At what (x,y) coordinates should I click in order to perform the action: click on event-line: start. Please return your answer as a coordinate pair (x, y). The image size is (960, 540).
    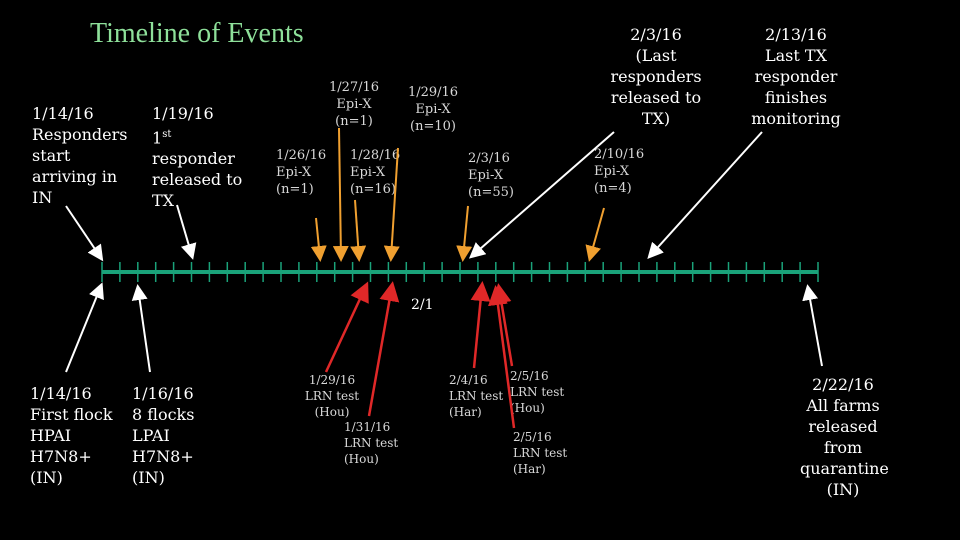
    Looking at the image, I should click on (51, 155).